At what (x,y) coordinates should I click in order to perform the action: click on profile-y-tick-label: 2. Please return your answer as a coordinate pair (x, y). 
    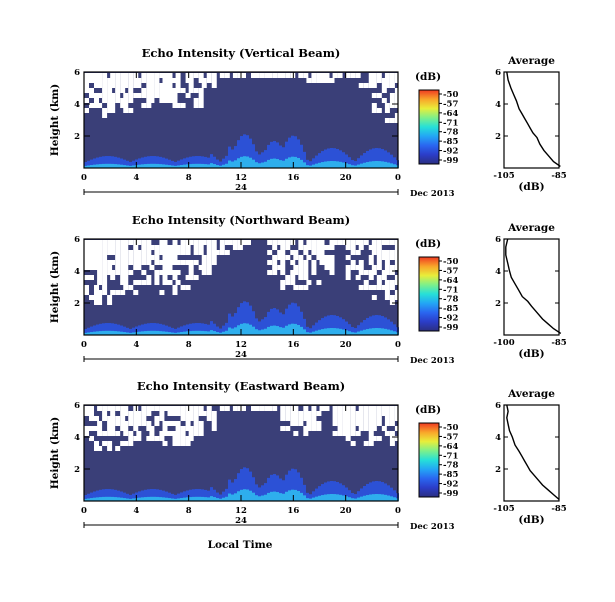
    Looking at the image, I should click on (498, 137).